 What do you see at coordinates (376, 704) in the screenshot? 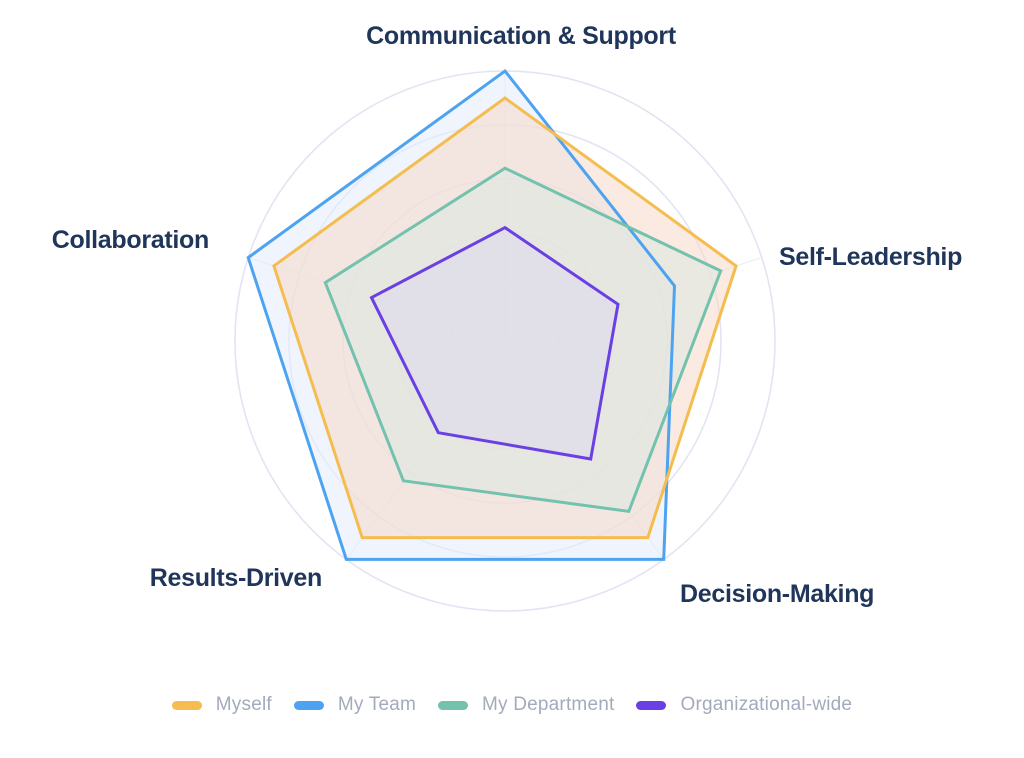
I see `legend-label-my-team: My Team` at bounding box center [376, 704].